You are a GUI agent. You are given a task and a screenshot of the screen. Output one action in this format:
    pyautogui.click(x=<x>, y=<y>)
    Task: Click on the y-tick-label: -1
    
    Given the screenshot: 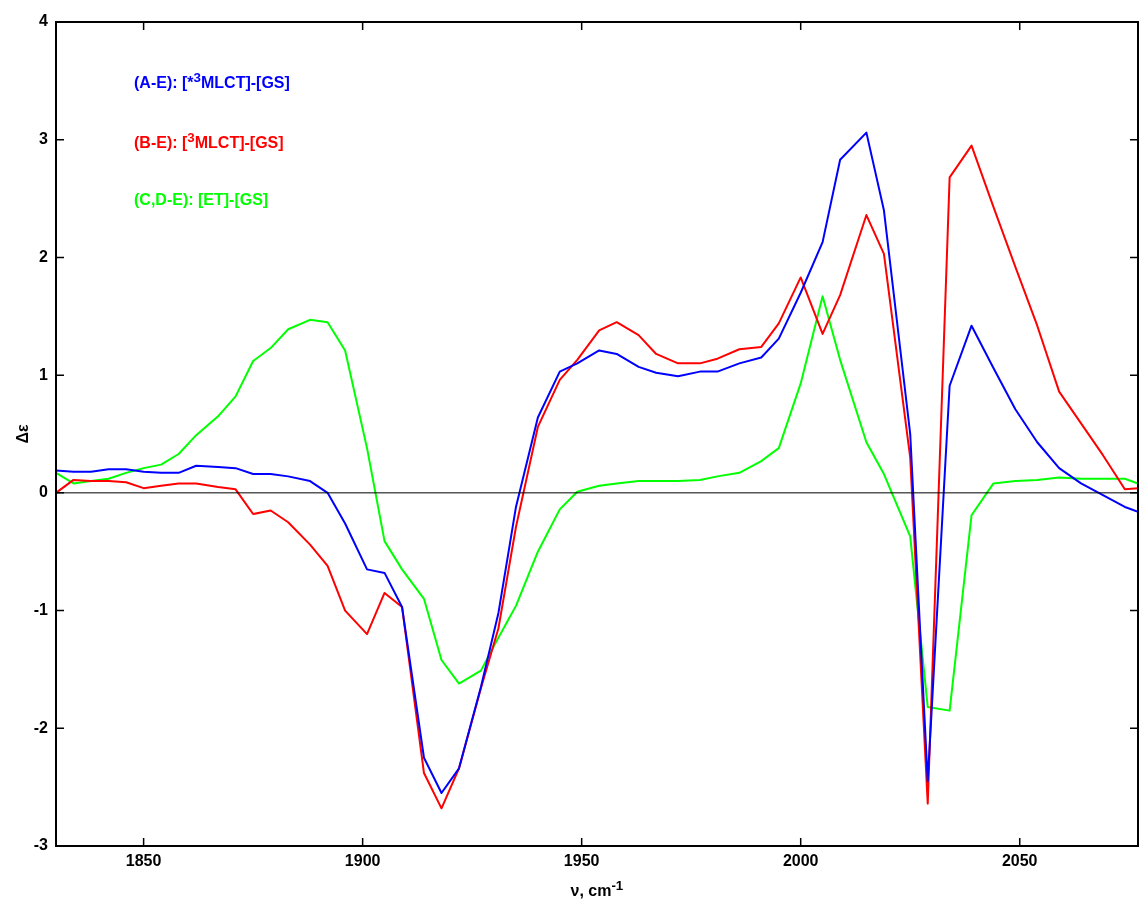 What is the action you would take?
    pyautogui.click(x=41, y=609)
    